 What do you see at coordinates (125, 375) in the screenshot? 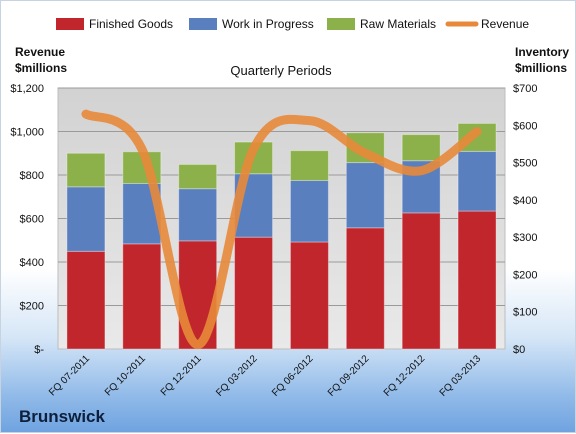
I see `category-label: FQ 10-2011` at bounding box center [125, 375].